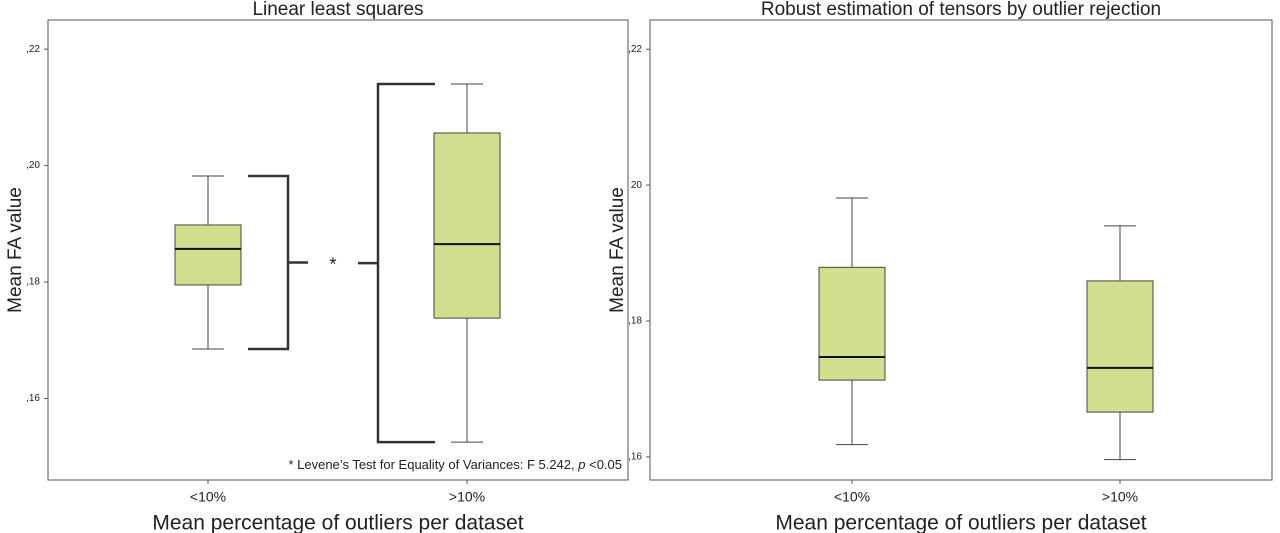 The height and width of the screenshot is (533, 1280). Describe the element at coordinates (337, 10) in the screenshot. I see `chart-title: Linear least squares` at that location.